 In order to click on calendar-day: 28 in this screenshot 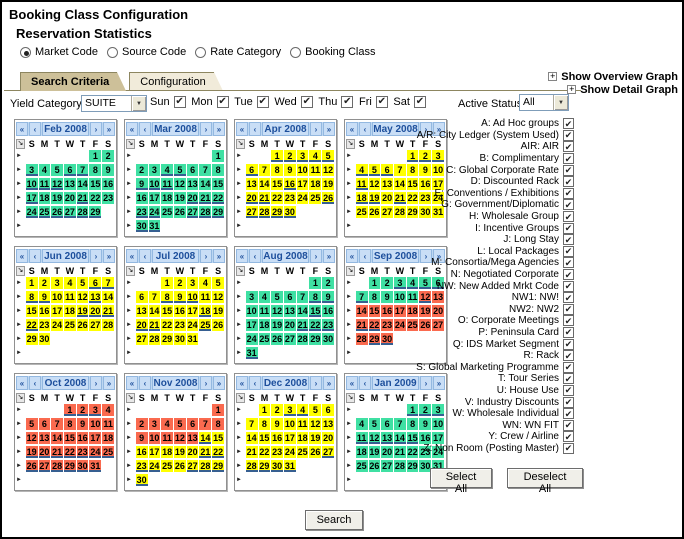, I will do `click(57, 466)`.